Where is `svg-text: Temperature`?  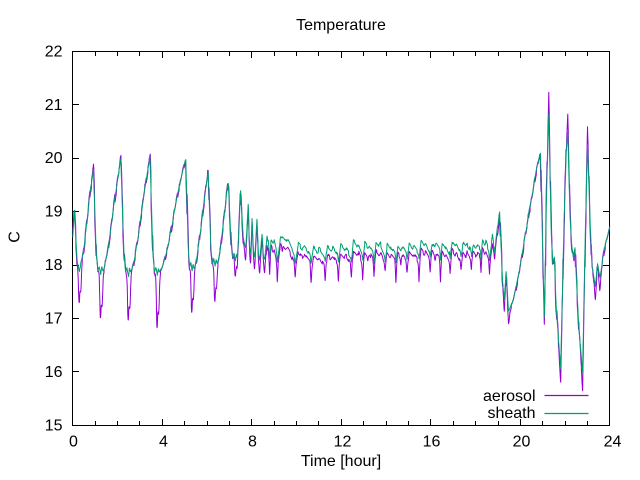 svg-text: Temperature is located at coordinates (341, 25).